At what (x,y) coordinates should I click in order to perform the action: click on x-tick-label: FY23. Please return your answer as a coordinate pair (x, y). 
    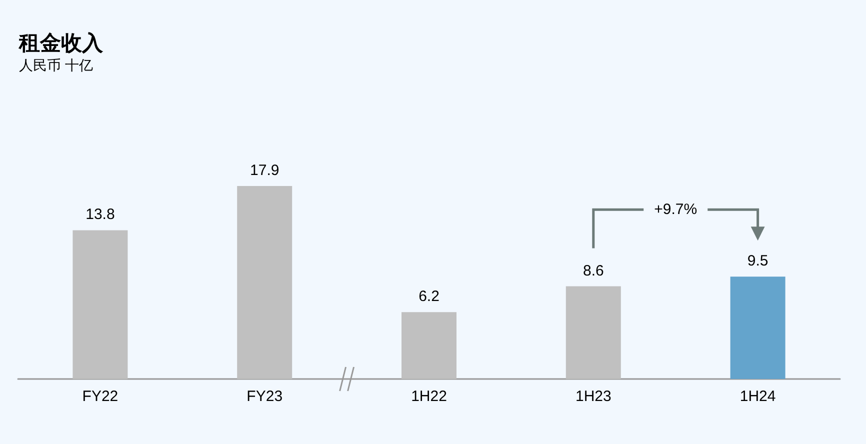
    Looking at the image, I should click on (264, 396).